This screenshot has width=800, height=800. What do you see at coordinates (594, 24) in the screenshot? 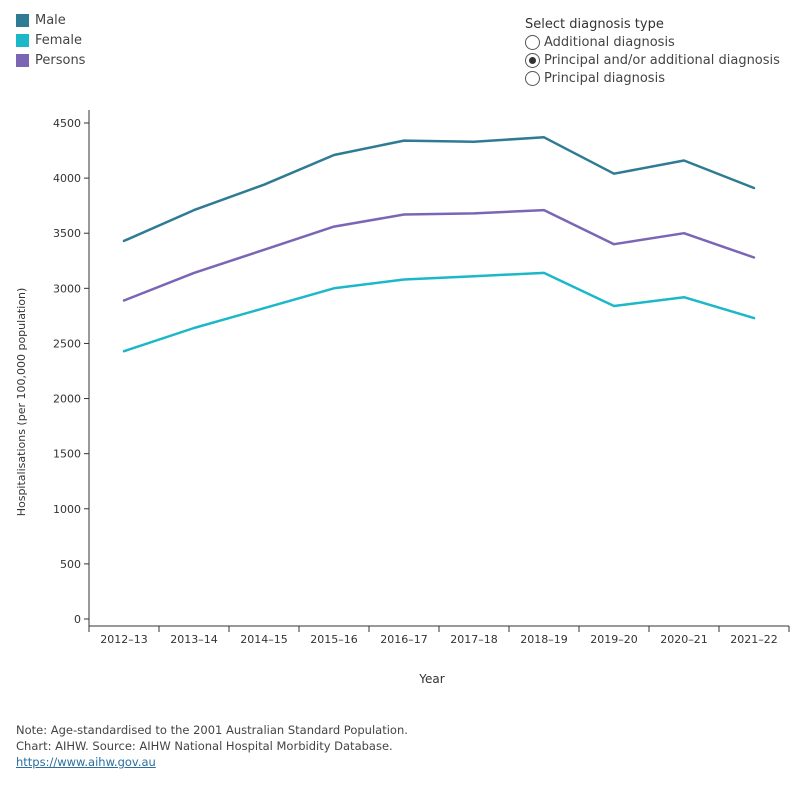
I see `selector-title: Select diagnosis type` at bounding box center [594, 24].